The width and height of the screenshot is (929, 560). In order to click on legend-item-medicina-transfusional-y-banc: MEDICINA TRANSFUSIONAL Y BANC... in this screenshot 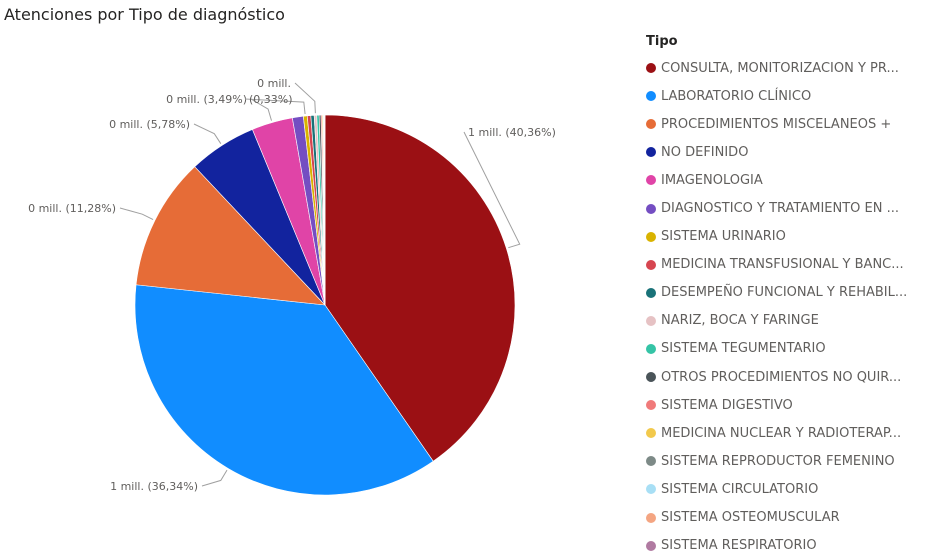, I will do `click(787, 265)`.